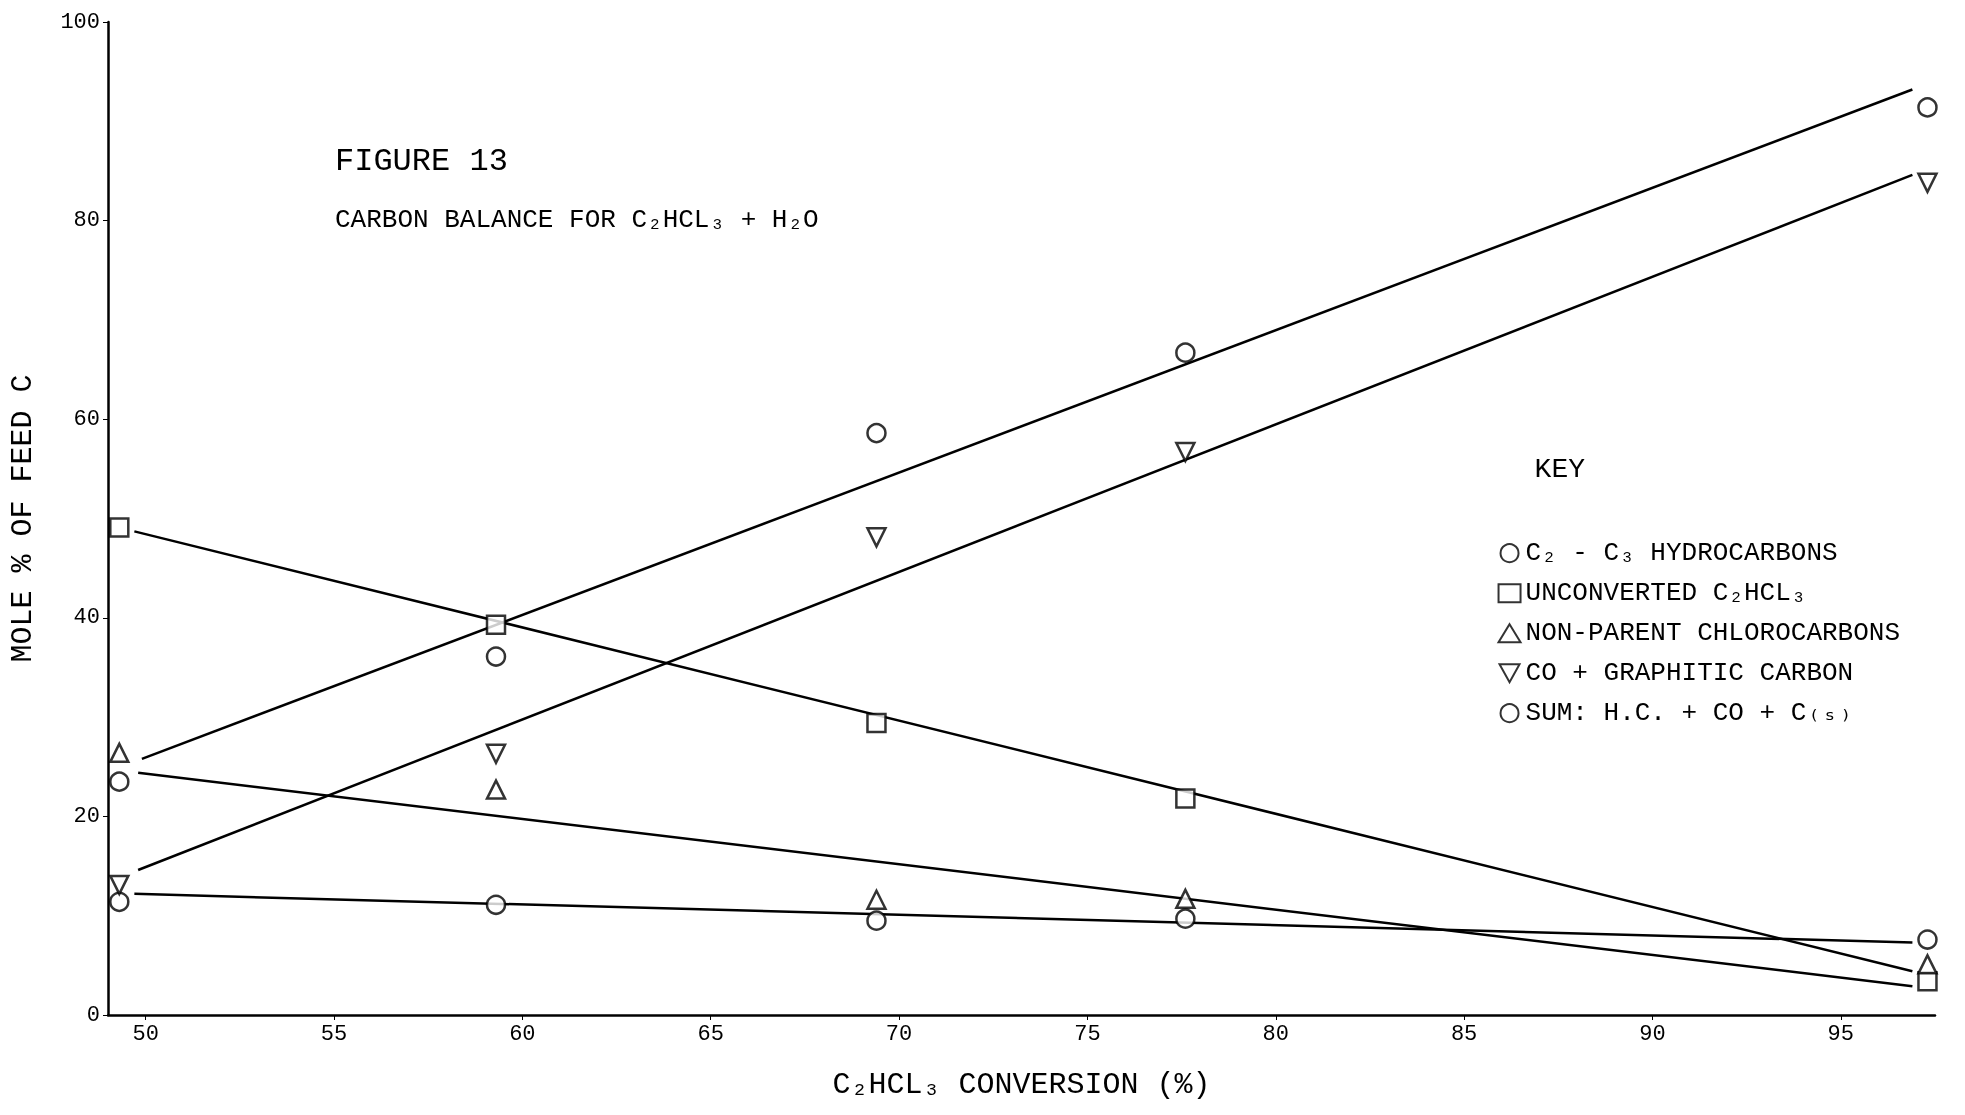  I want to click on y-tick-label: 20, so click(86, 816).